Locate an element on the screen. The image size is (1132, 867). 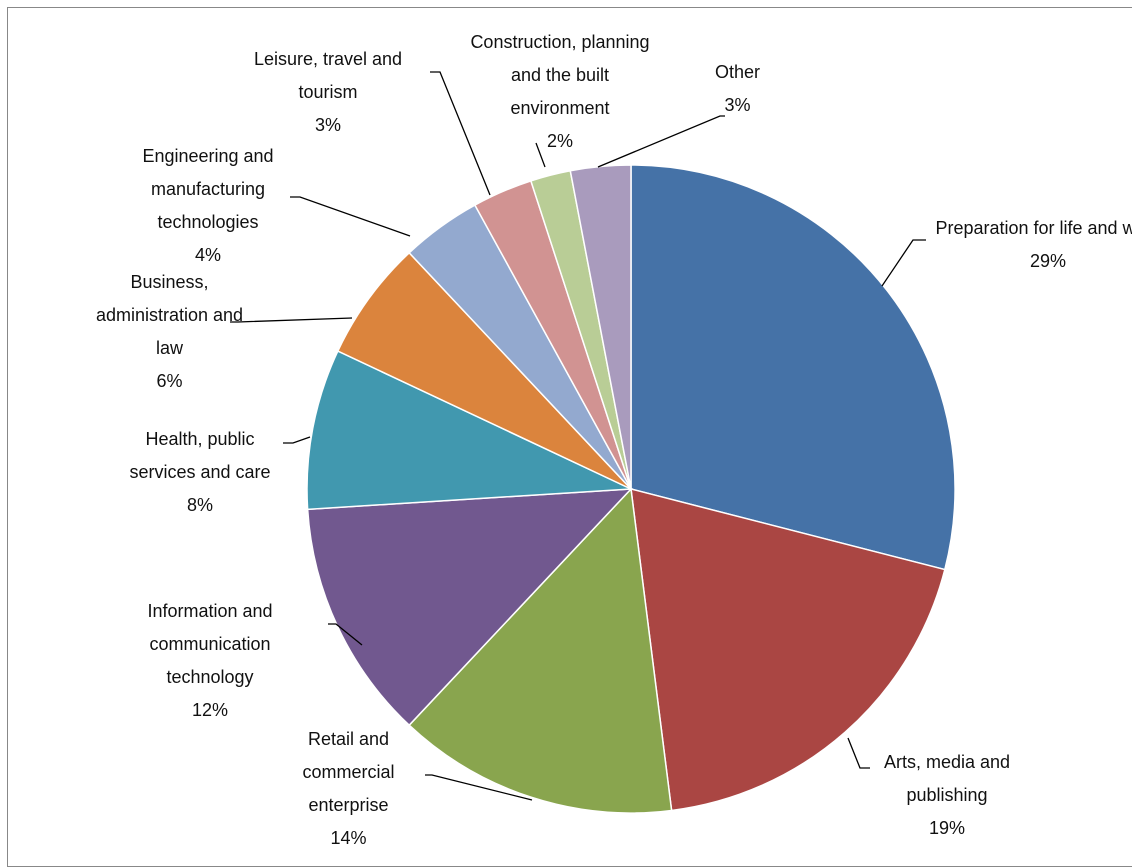
slice-label: Leisure, travel and tourism 3% is located at coordinates (328, 92).